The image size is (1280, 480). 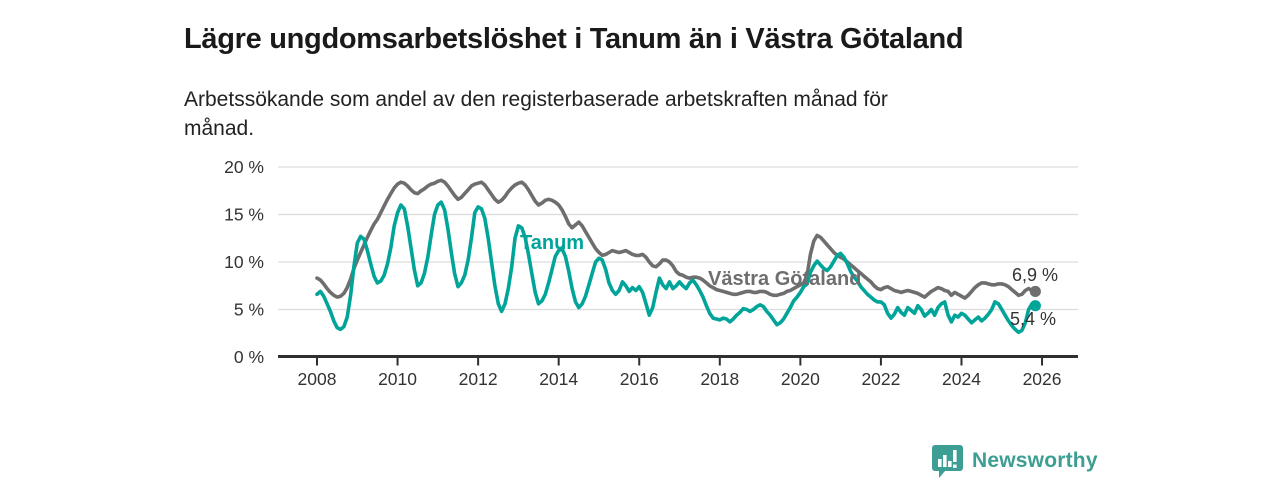 What do you see at coordinates (1035, 291) in the screenshot?
I see `series-end-dot-vastra-gotaland` at bounding box center [1035, 291].